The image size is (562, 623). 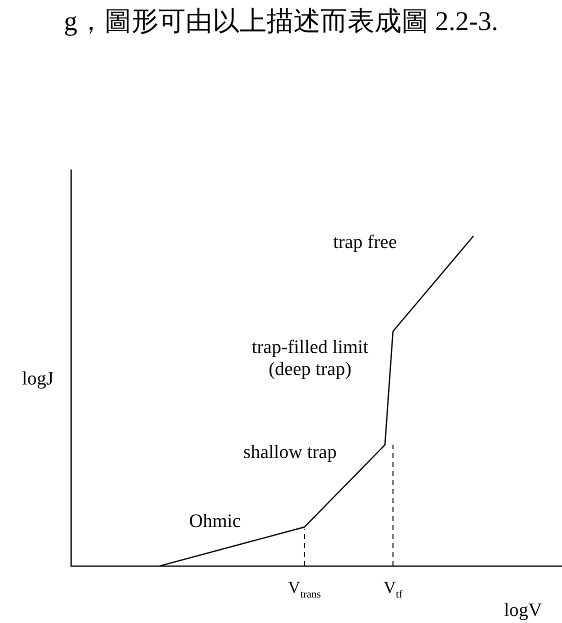 What do you see at coordinates (281, 21) in the screenshot?
I see `chart-title: g，圖形可由以上描述而表成圖 2.2-3.` at bounding box center [281, 21].